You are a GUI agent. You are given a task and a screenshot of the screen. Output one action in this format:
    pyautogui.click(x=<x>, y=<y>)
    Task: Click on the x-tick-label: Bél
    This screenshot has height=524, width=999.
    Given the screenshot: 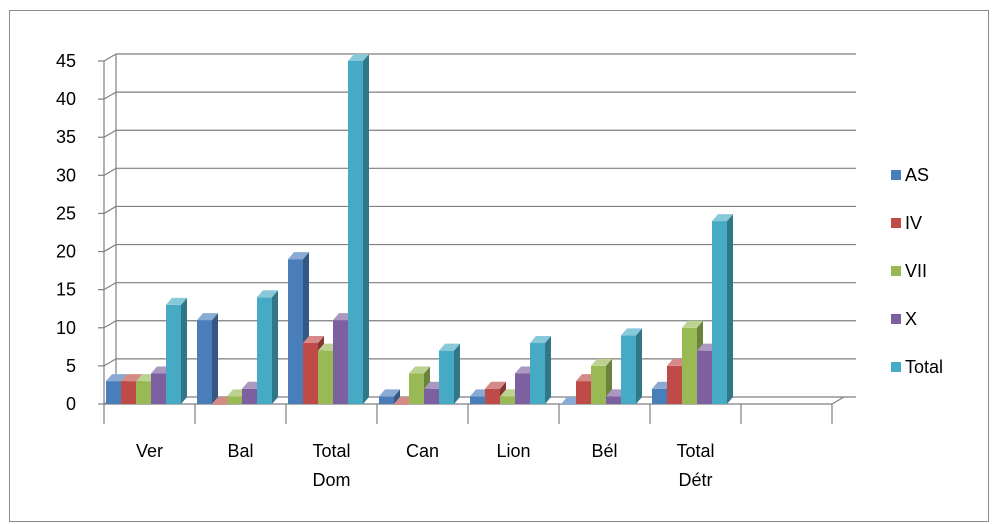 What is the action you would take?
    pyautogui.click(x=604, y=451)
    